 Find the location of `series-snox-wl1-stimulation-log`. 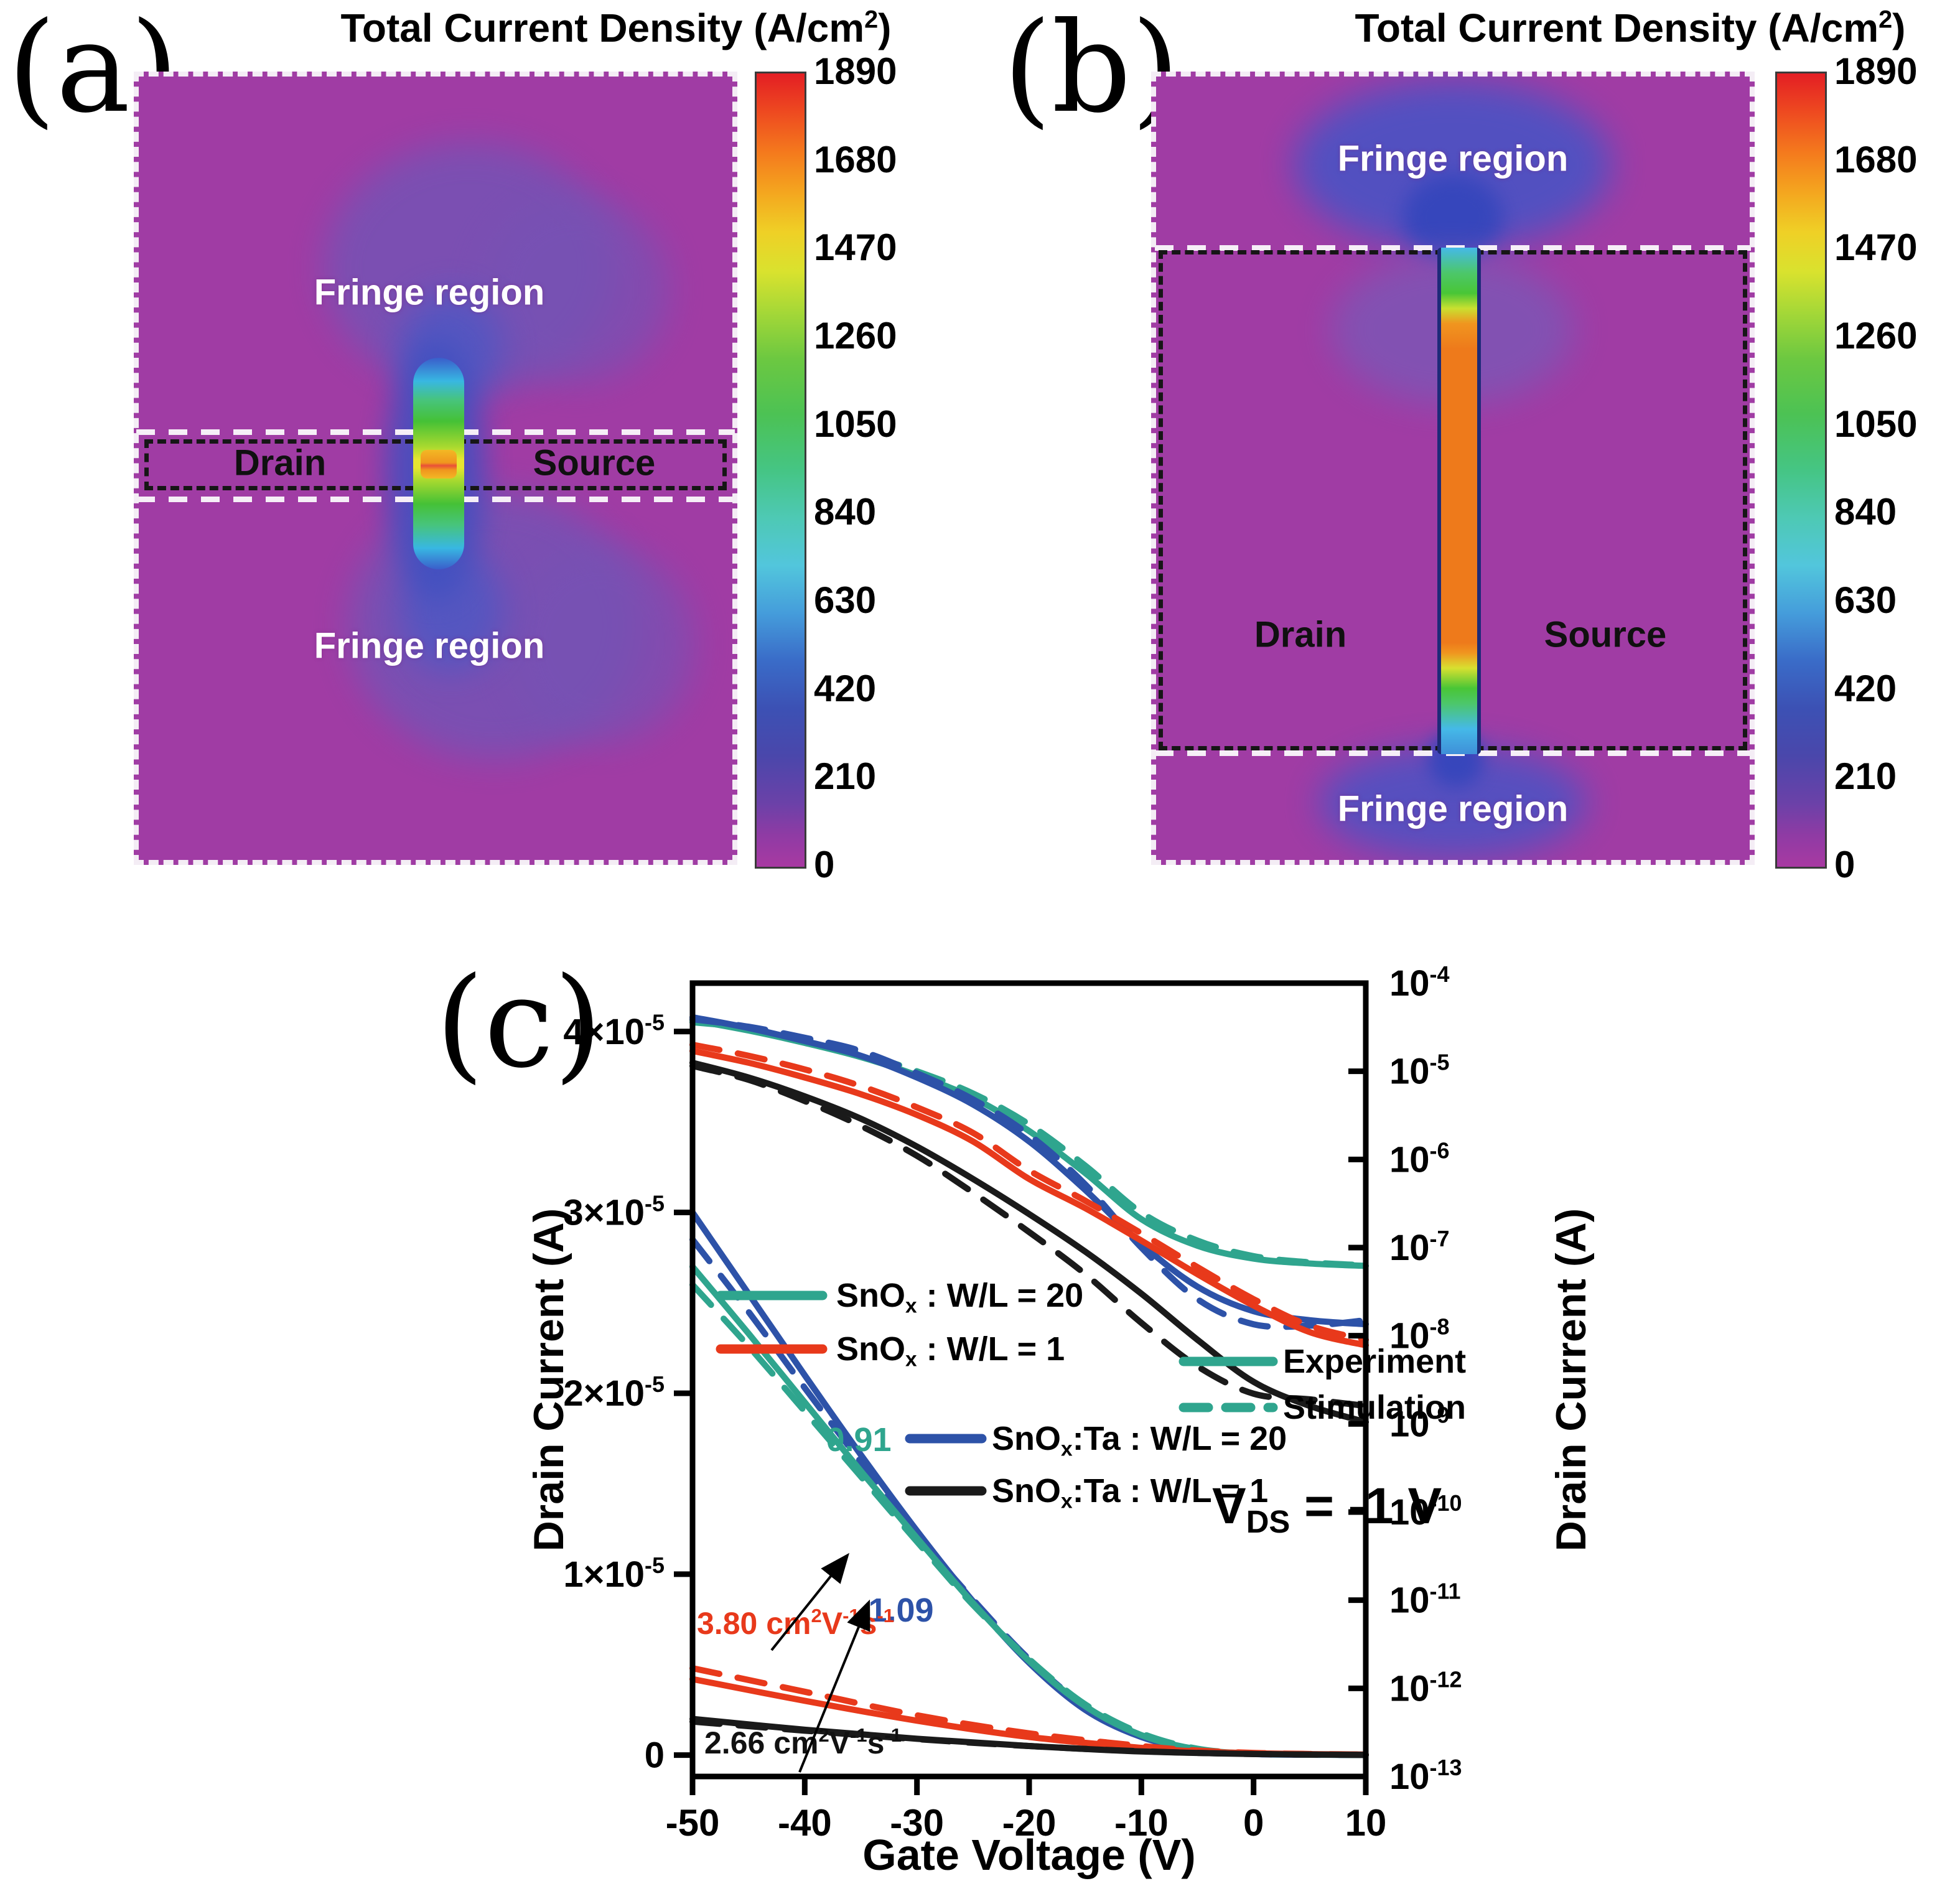

series-snox-wl1-stimulation-log is located at coordinates (1029, 1192).